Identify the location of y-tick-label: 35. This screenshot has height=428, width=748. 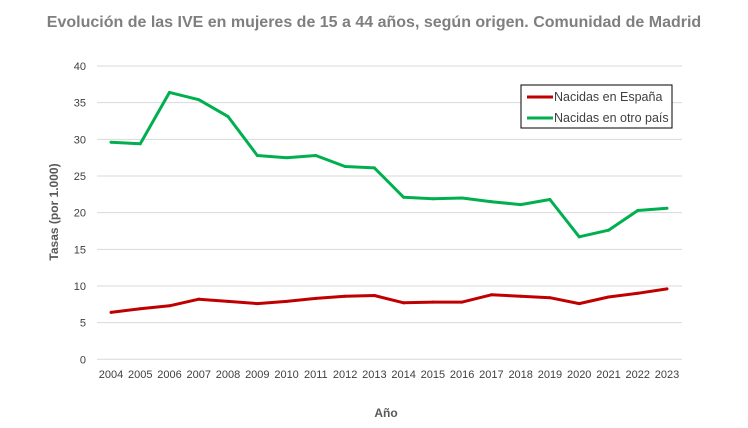
(80, 104).